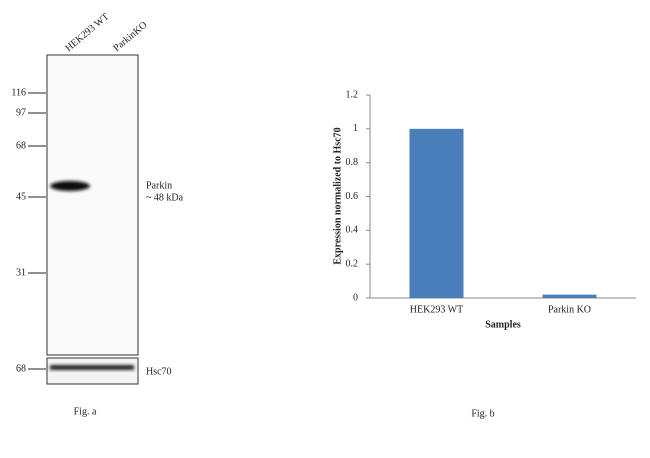 This screenshot has height=458, width=650. Describe the element at coordinates (355, 297) in the screenshot. I see `y-tick-label: 0` at that location.